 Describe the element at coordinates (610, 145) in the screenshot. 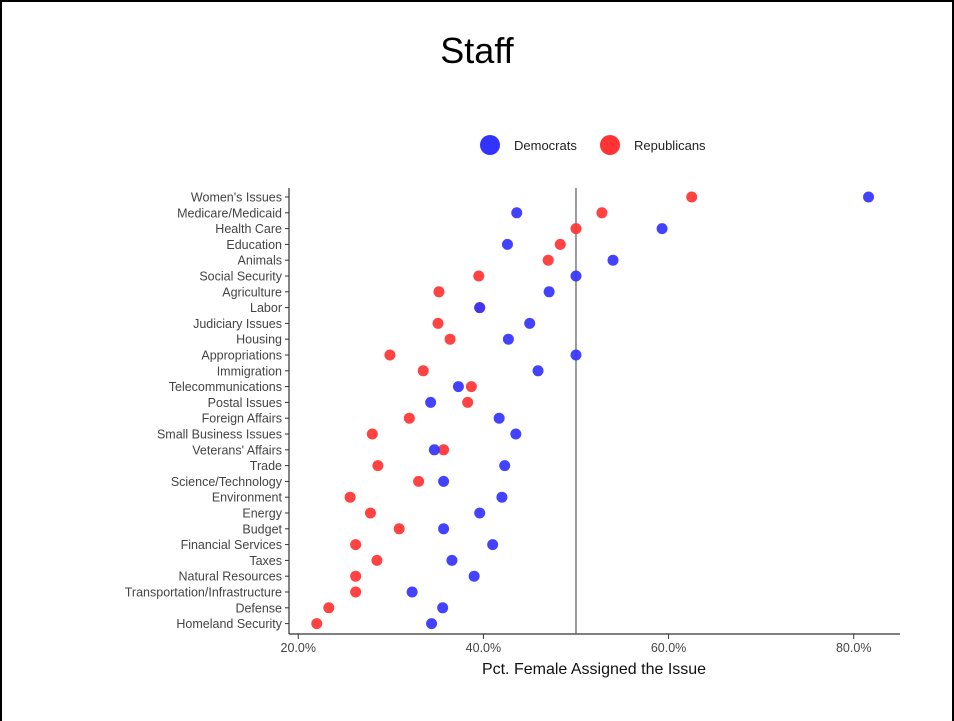

I see `legend-marker-republicans` at that location.